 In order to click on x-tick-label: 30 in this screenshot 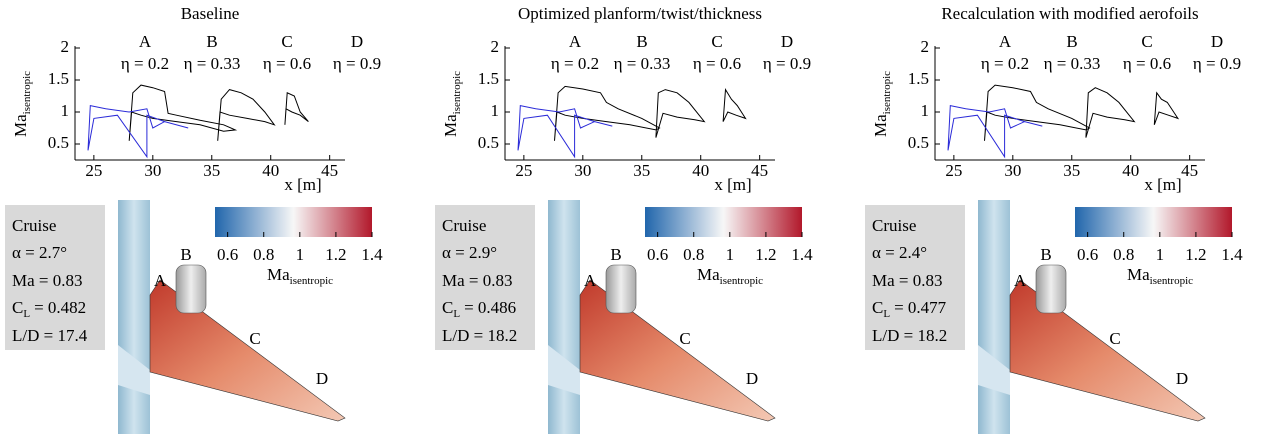, I will do `click(152, 170)`.